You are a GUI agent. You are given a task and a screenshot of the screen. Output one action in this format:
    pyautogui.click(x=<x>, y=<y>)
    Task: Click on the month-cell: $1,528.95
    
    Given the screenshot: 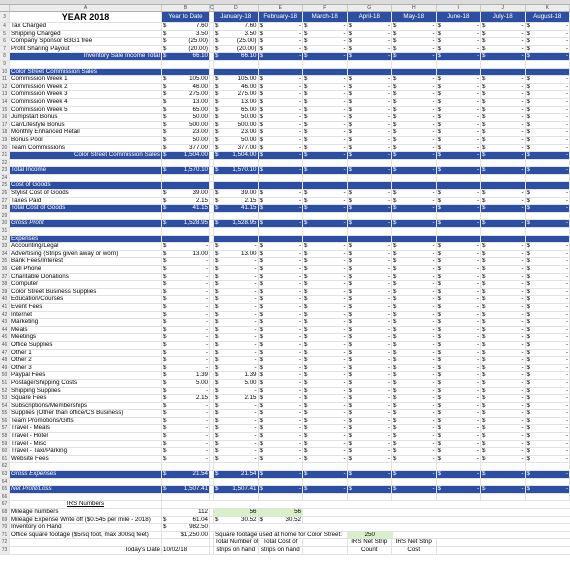 What is the action you would take?
    pyautogui.click(x=236, y=224)
    